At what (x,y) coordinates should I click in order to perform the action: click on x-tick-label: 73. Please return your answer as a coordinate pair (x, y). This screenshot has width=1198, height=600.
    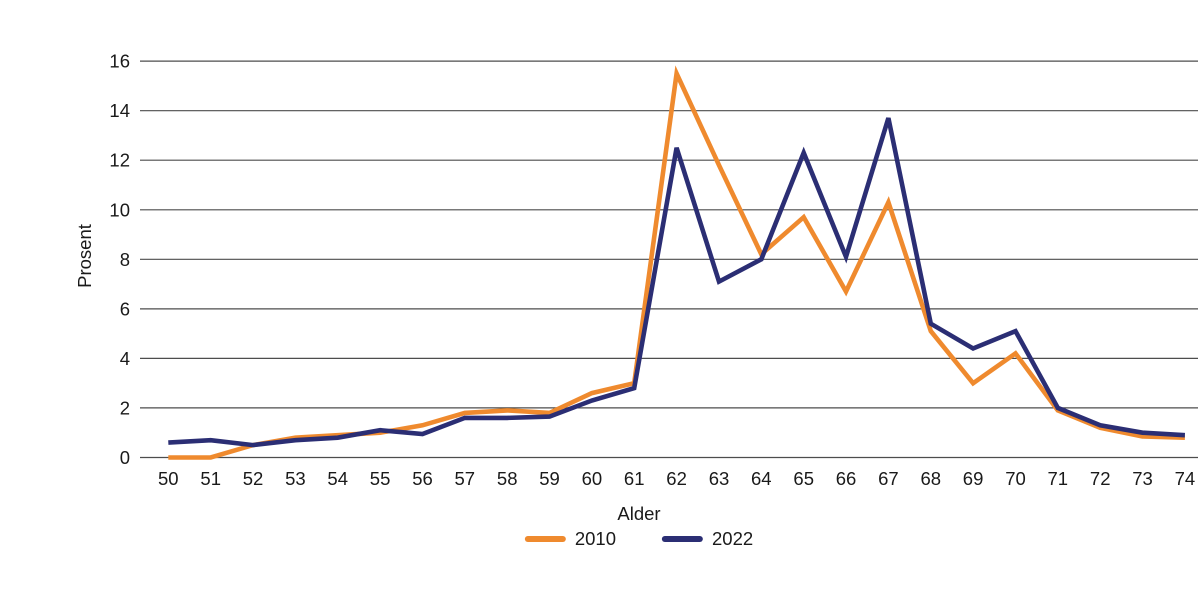
    Looking at the image, I should click on (1142, 478).